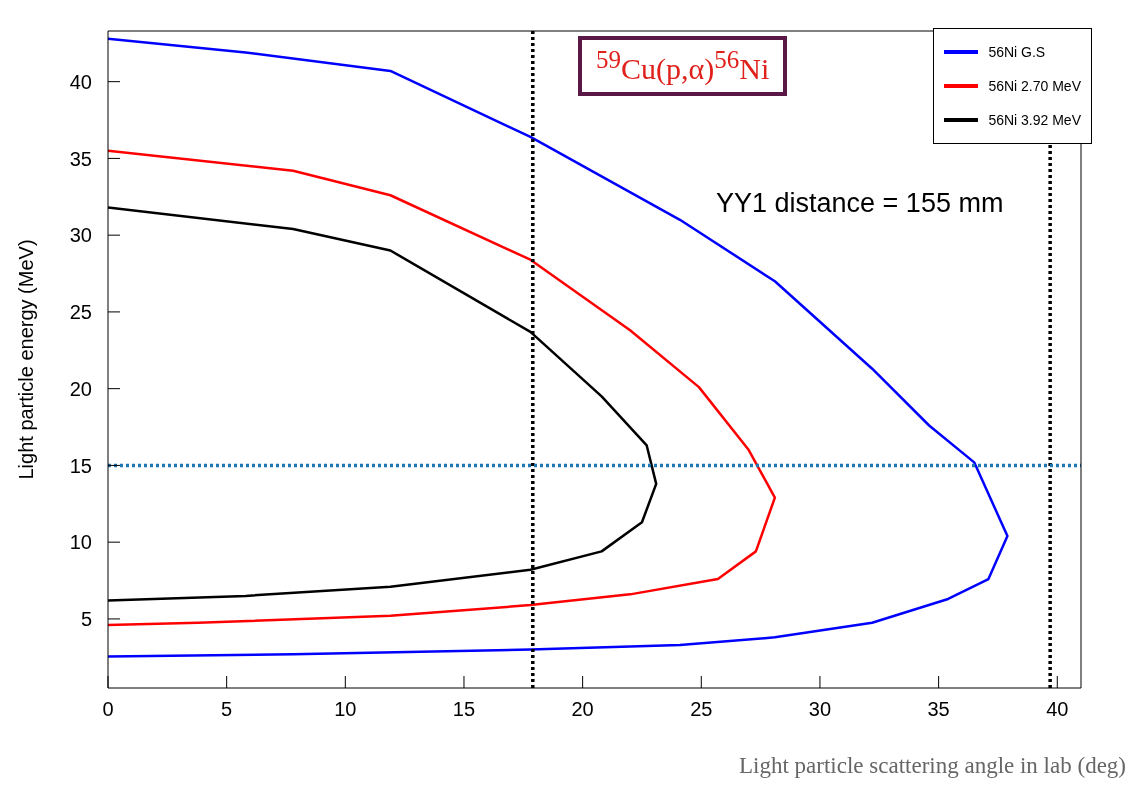 This screenshot has width=1135, height=797. I want to click on x-axis-title: Light particle scattering angle in lab (deg), so click(932, 765).